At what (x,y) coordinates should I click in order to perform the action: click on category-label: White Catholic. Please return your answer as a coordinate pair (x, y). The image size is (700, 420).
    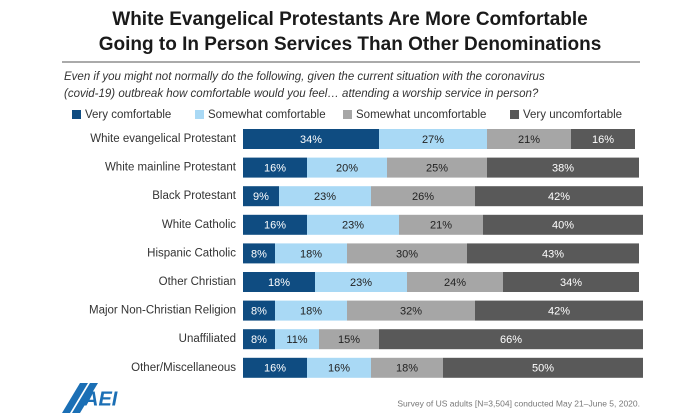
    Looking at the image, I should click on (199, 225).